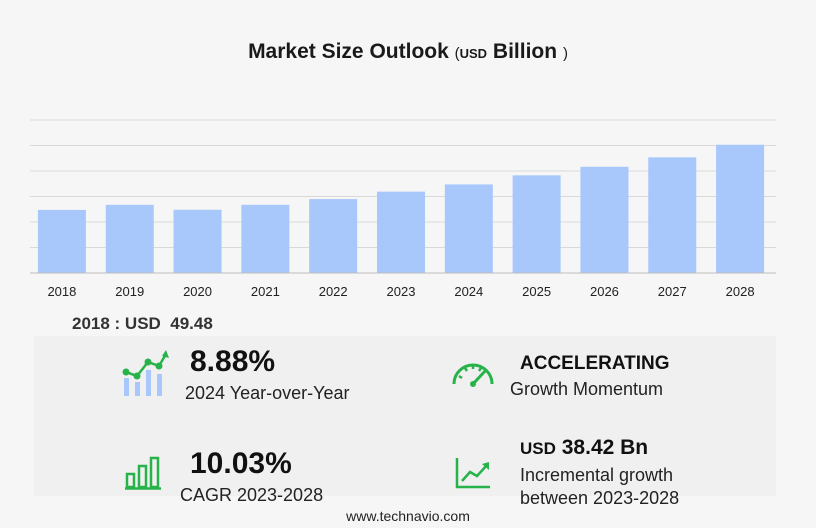 Image resolution: width=816 pixels, height=528 pixels. What do you see at coordinates (61, 291) in the screenshot?
I see `x-tick-label: 2018` at bounding box center [61, 291].